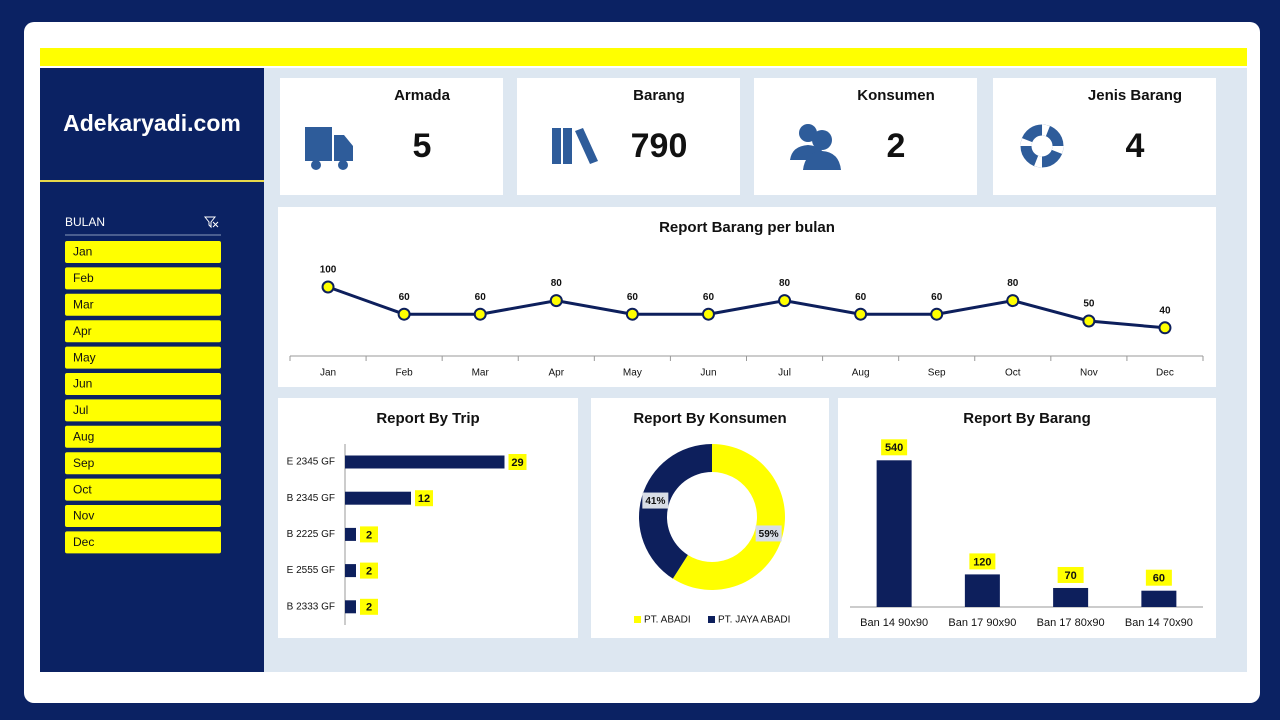 The height and width of the screenshot is (720, 1280). Describe the element at coordinates (746, 307) in the screenshot. I see `line` at that location.